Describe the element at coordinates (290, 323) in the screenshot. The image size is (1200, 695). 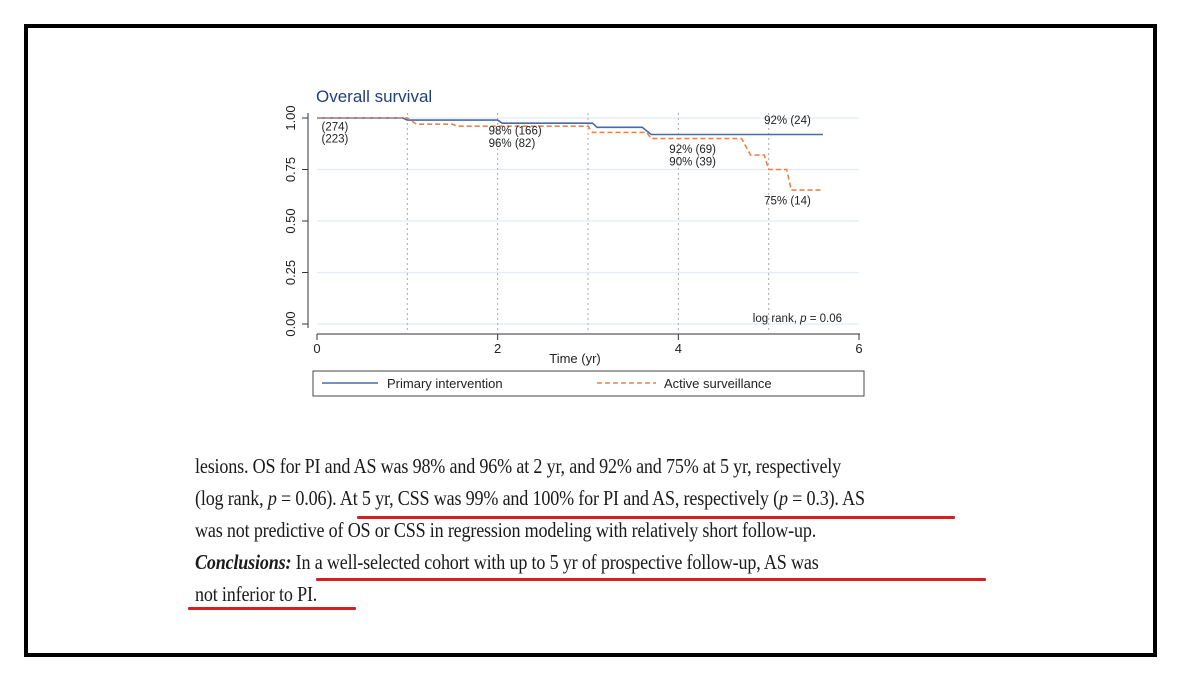
I see `y-tick-label: 0.00` at that location.